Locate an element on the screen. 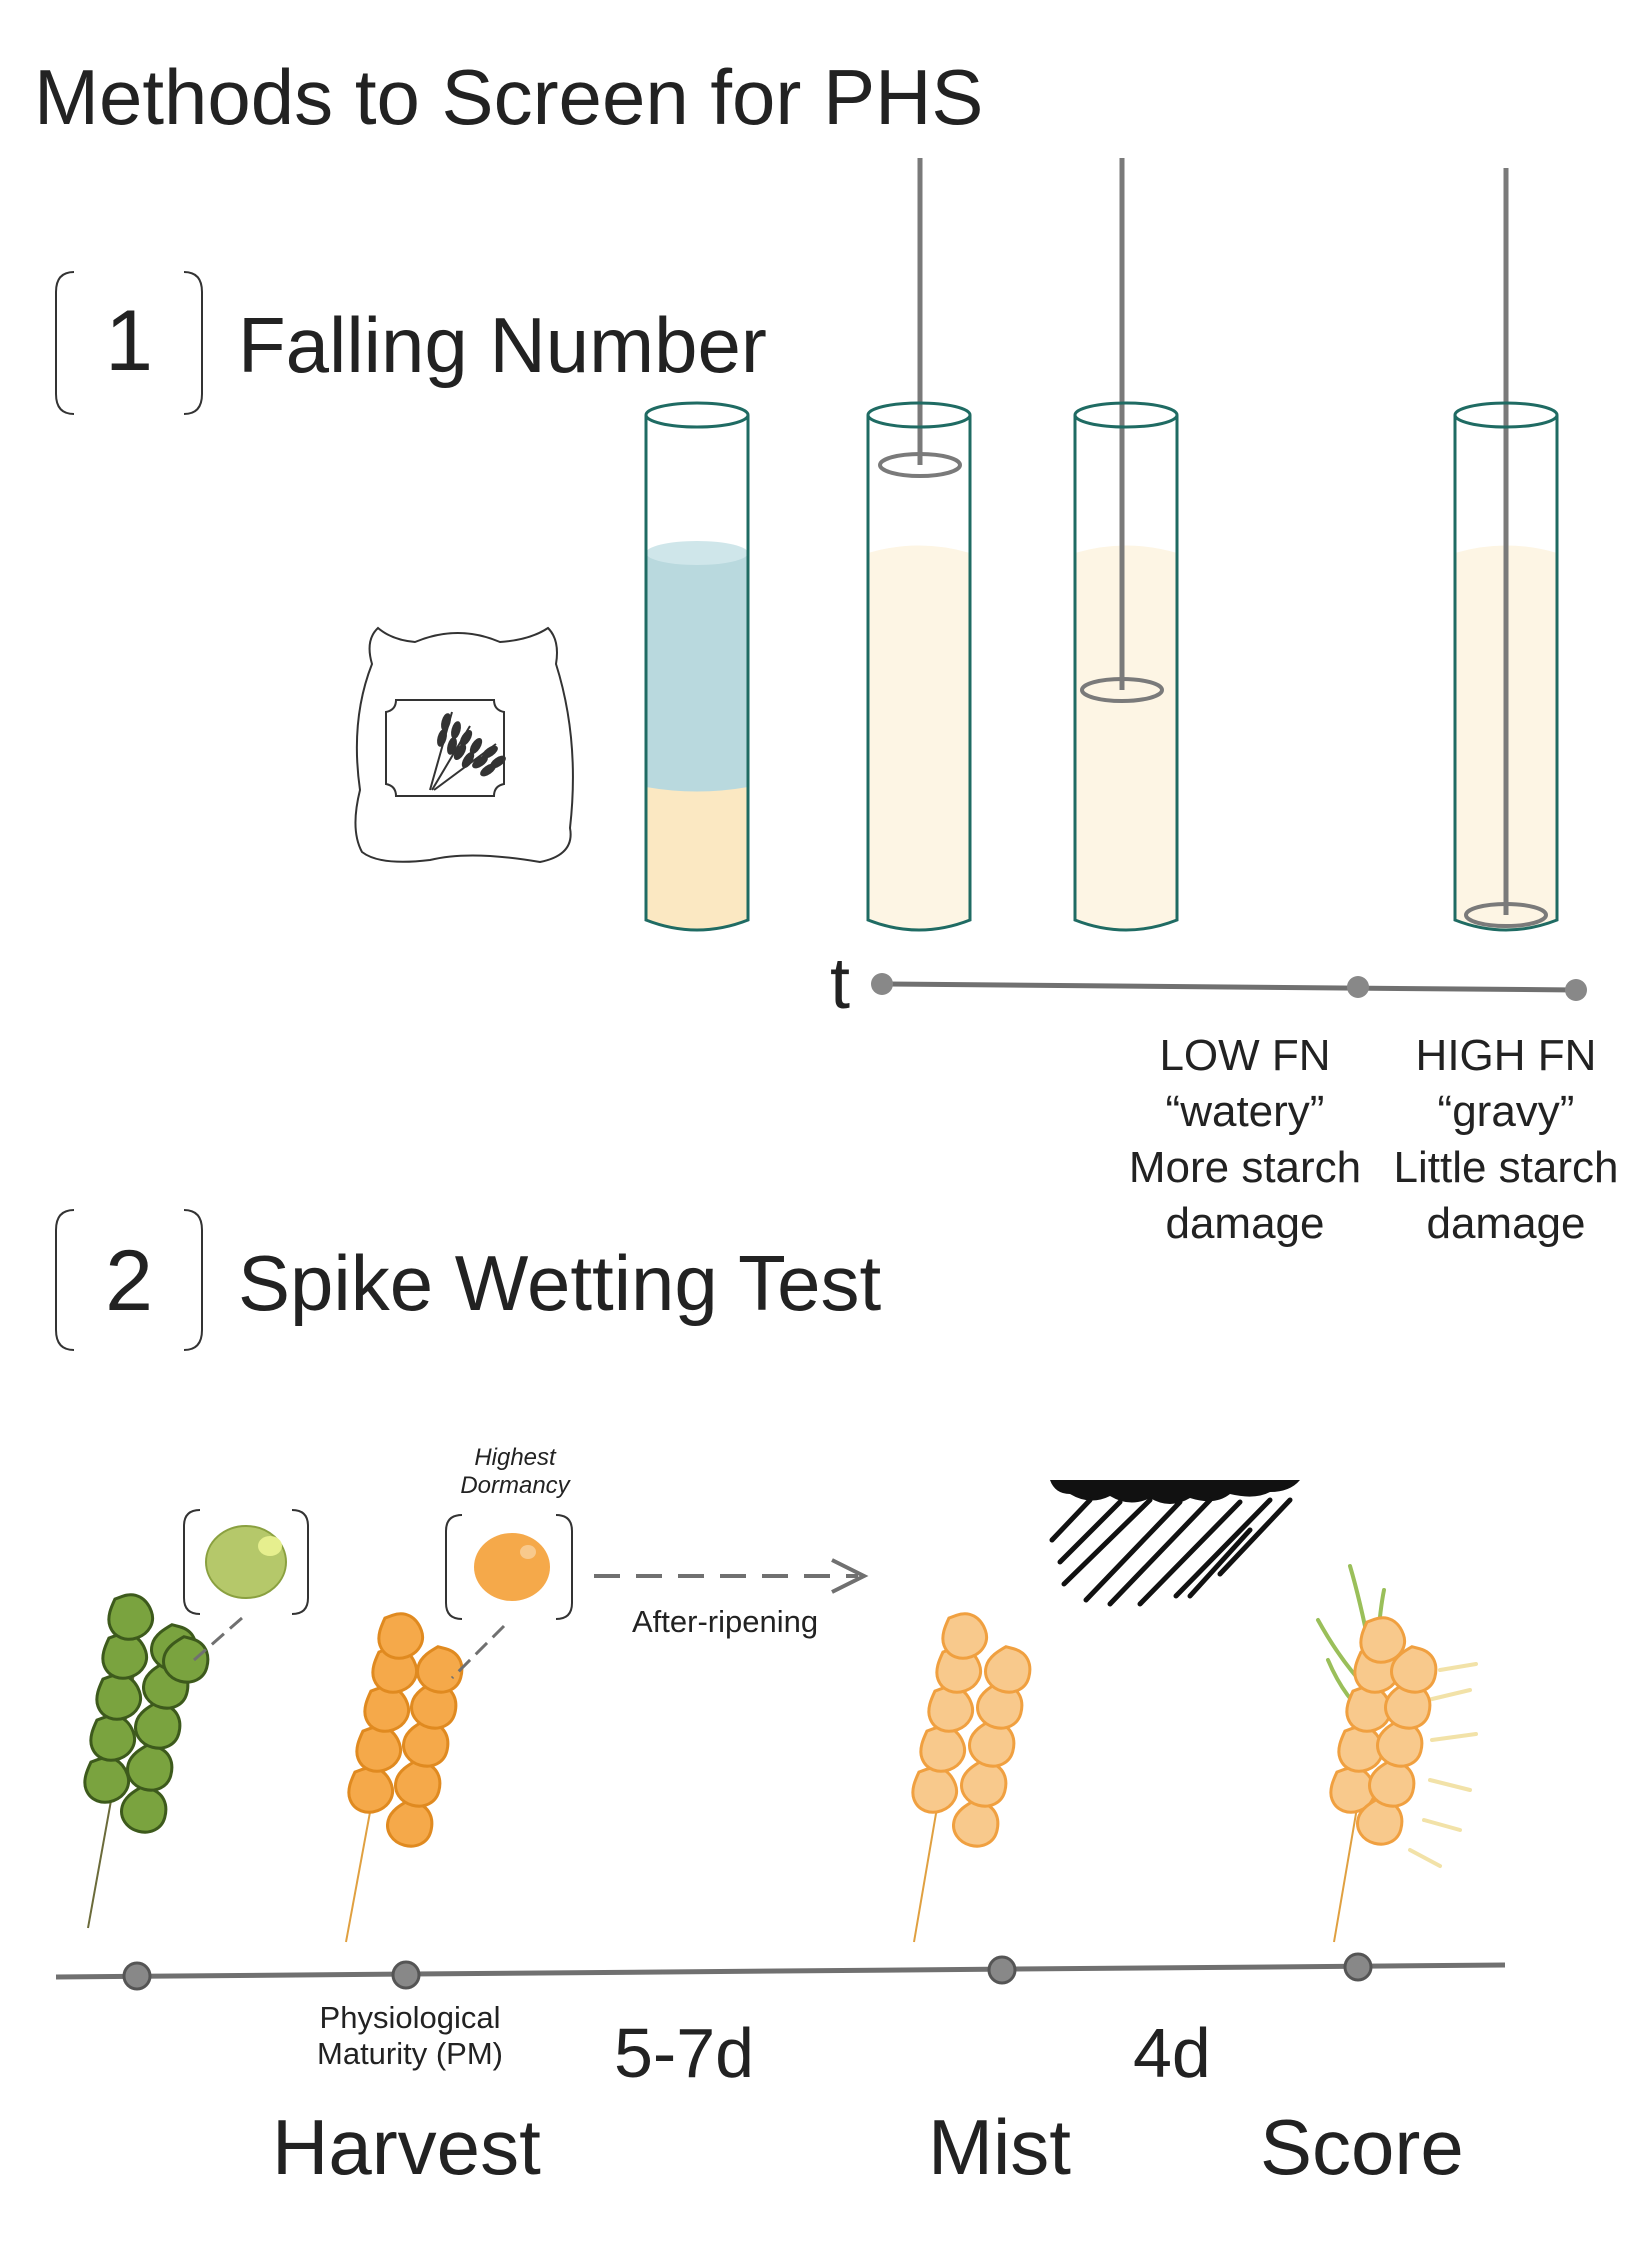 This screenshot has height=2249, width=1643. duration-harvest-to-mist: 5-7d is located at coordinates (684, 2053).